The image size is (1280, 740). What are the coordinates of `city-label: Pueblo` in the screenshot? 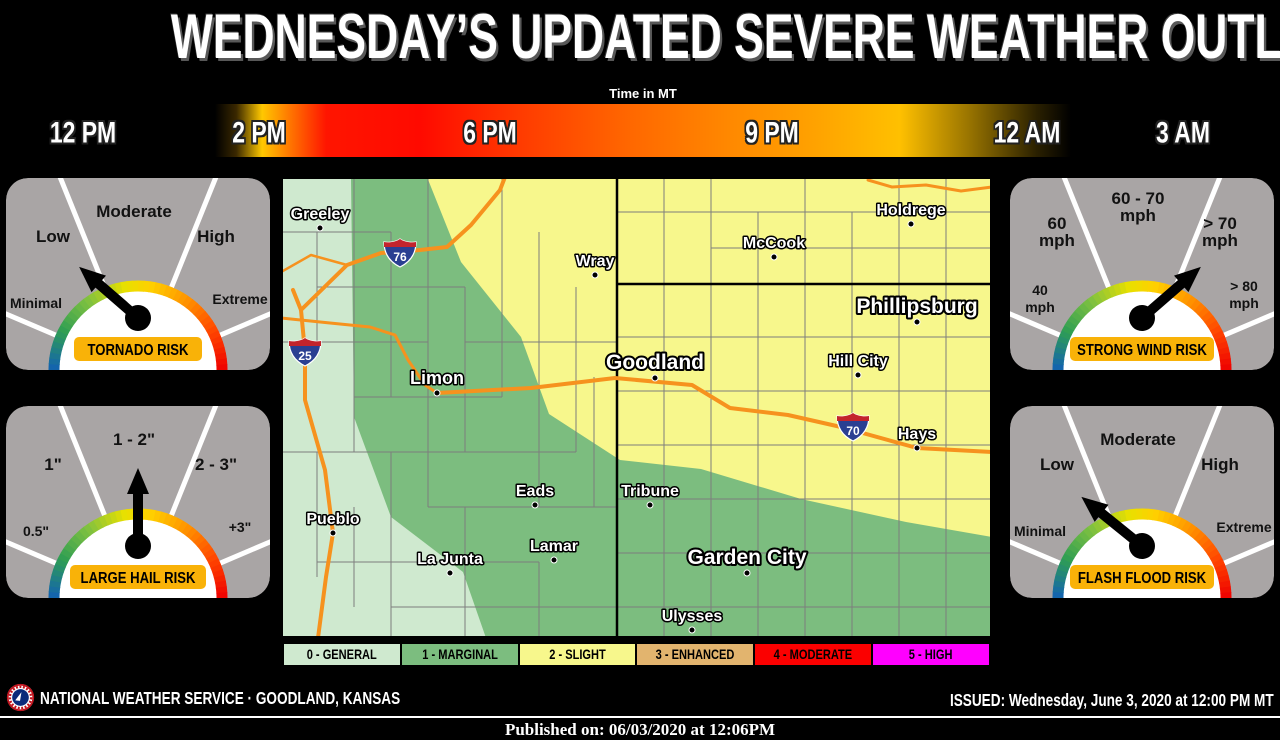 It's located at (333, 519).